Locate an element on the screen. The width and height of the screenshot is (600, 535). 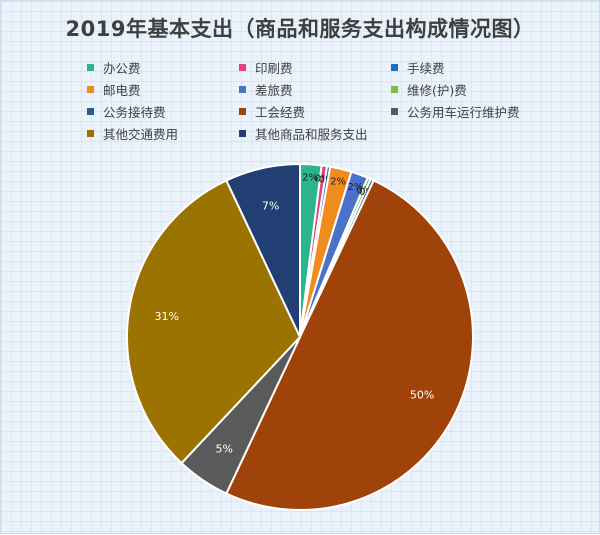
legend-label: 公务用车运行维护费 is located at coordinates (463, 112).